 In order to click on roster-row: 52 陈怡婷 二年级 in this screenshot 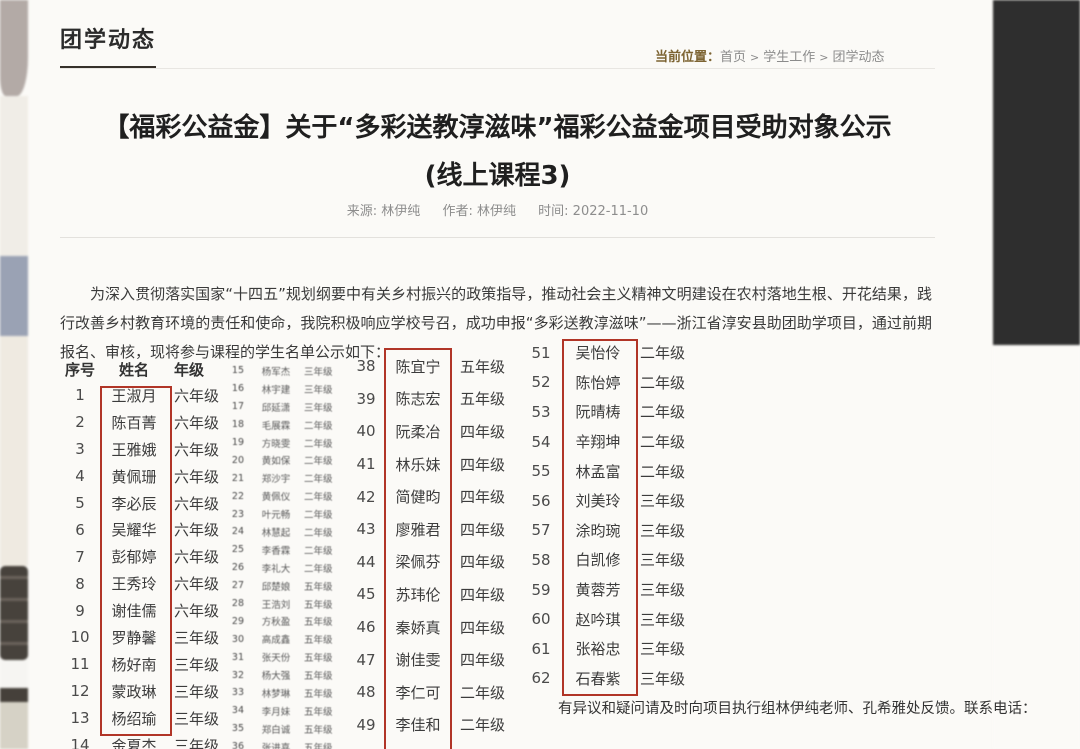, I will do `click(615, 383)`.